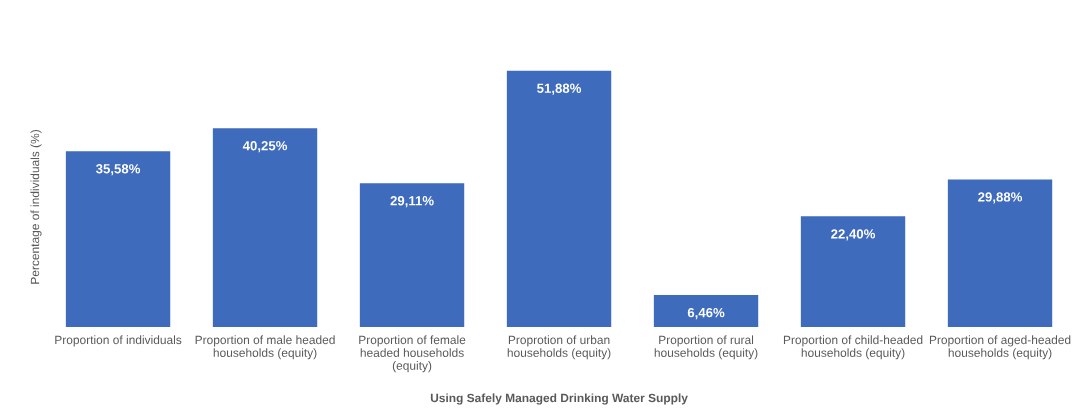 Image resolution: width=1076 pixels, height=414 pixels. I want to click on data-label: 29,11%, so click(412, 202).